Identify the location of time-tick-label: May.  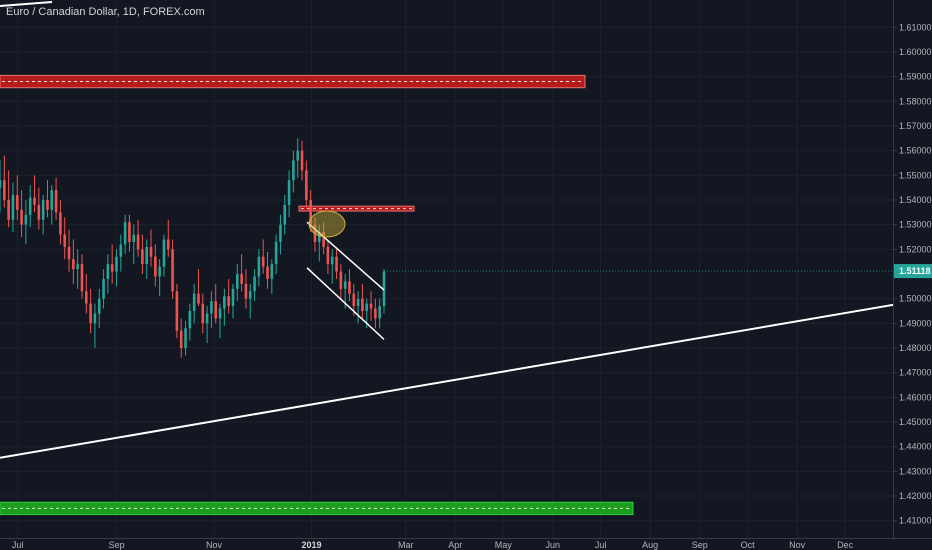
(504, 545).